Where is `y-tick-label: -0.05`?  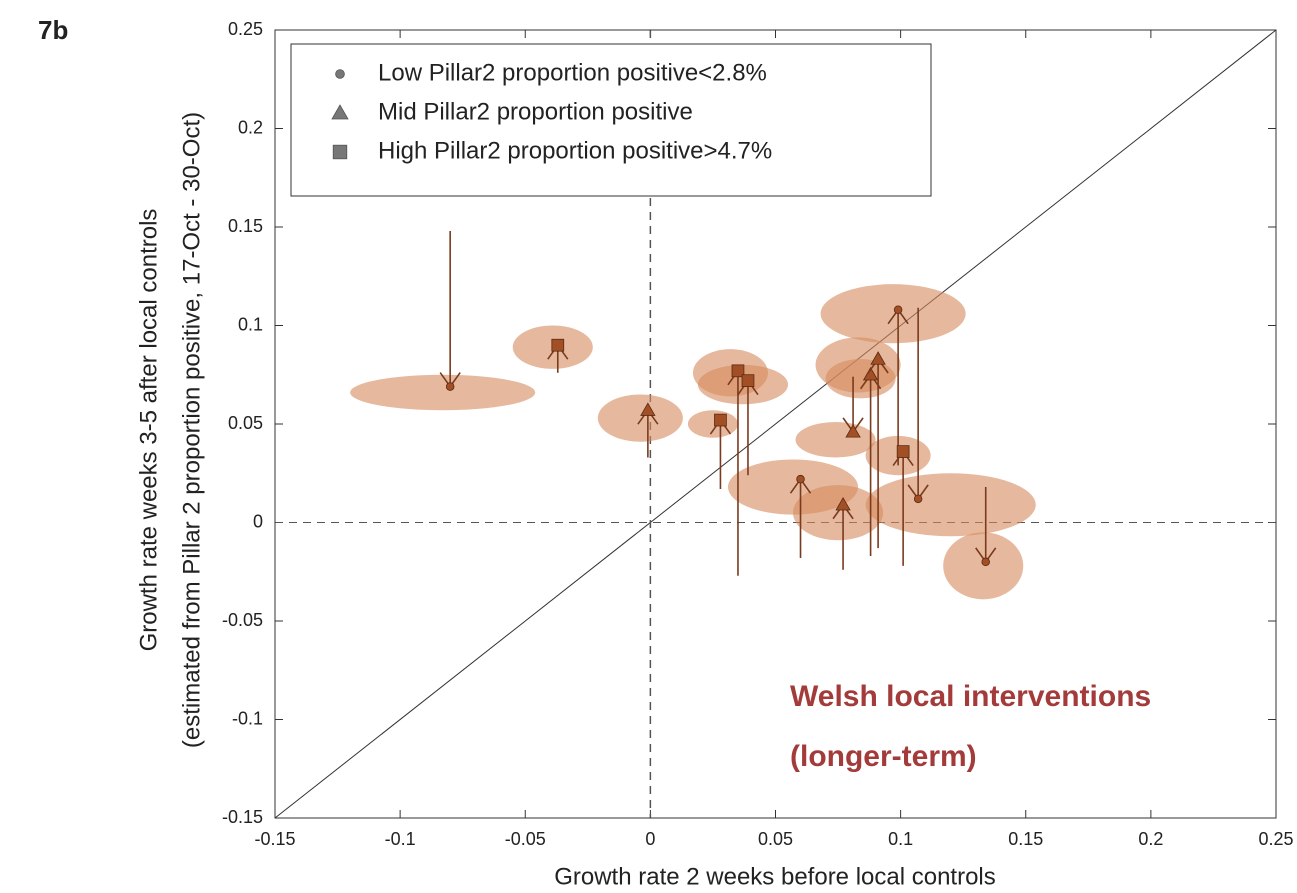
y-tick-label: -0.05 is located at coordinates (242, 620).